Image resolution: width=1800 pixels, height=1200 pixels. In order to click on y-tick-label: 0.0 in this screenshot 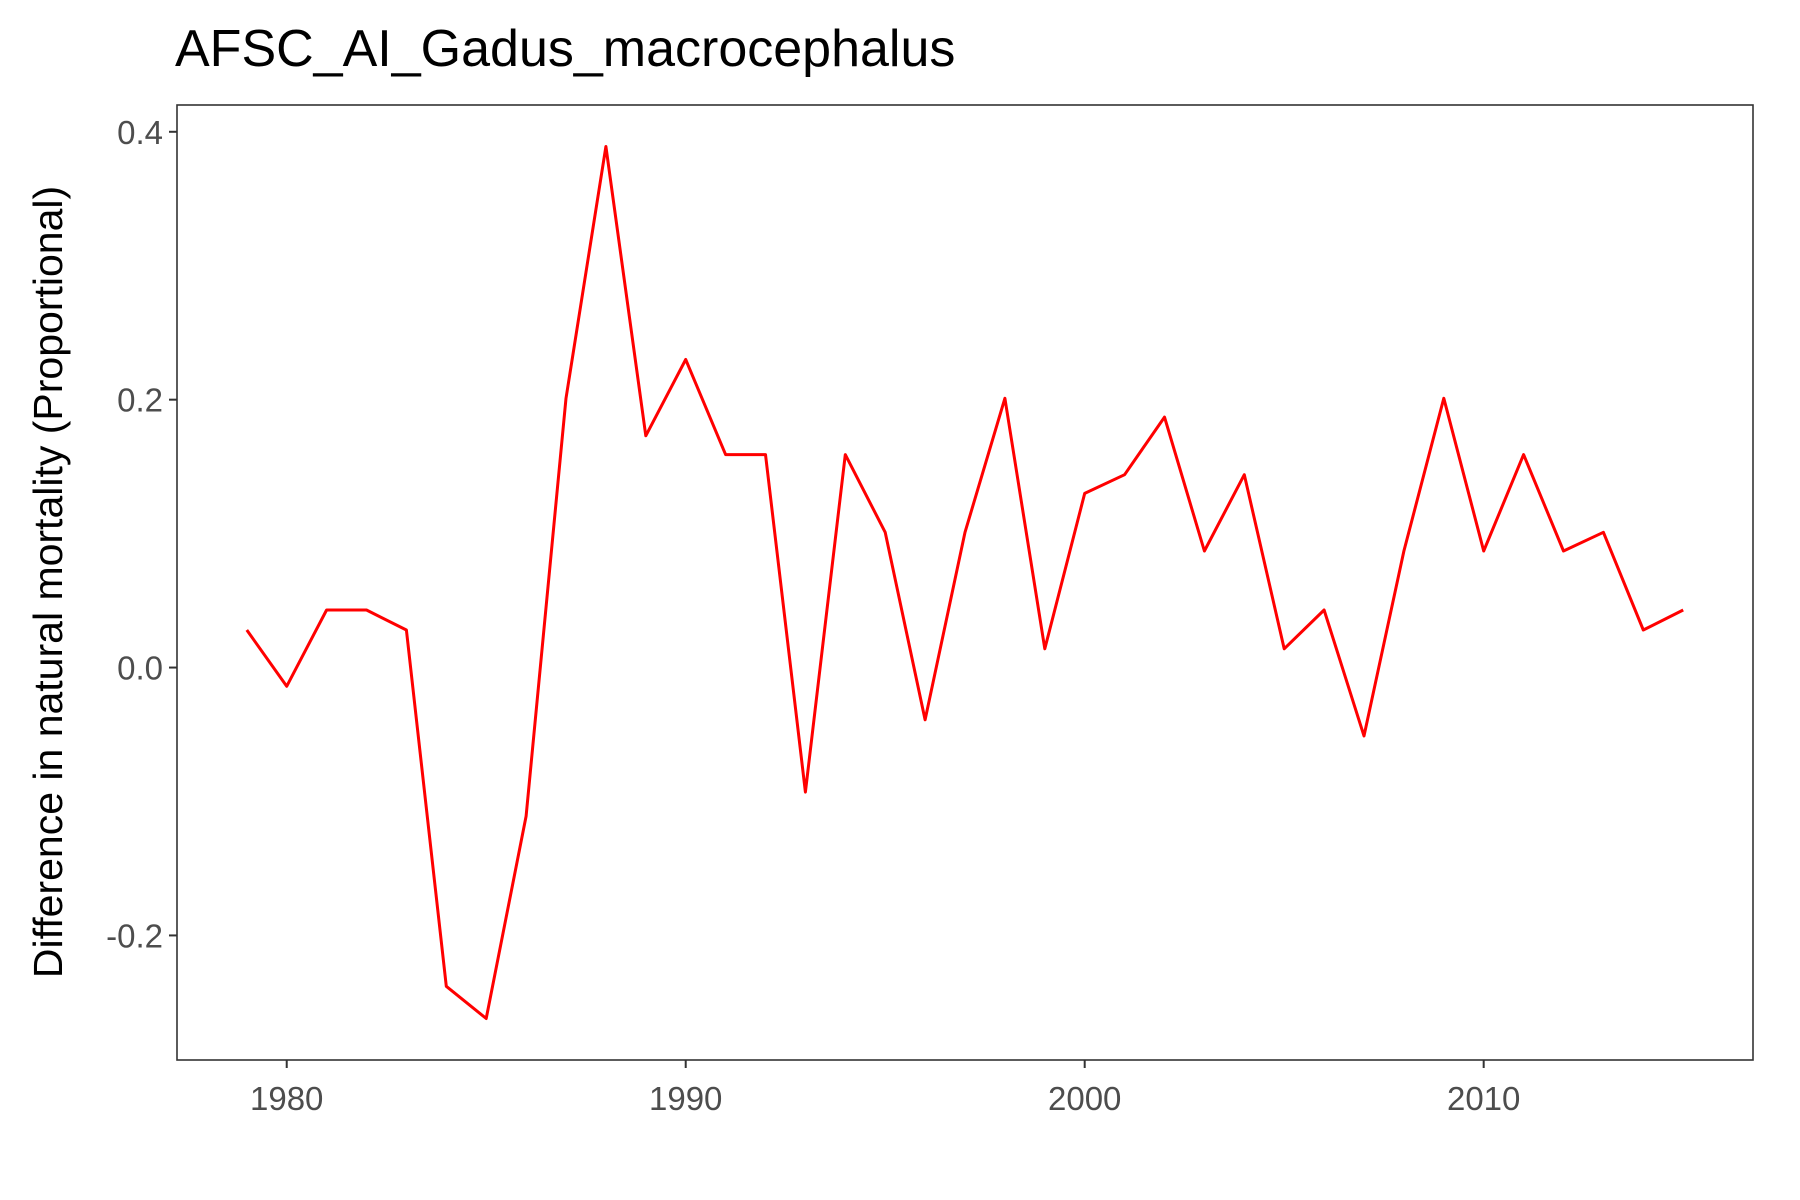, I will do `click(140, 668)`.